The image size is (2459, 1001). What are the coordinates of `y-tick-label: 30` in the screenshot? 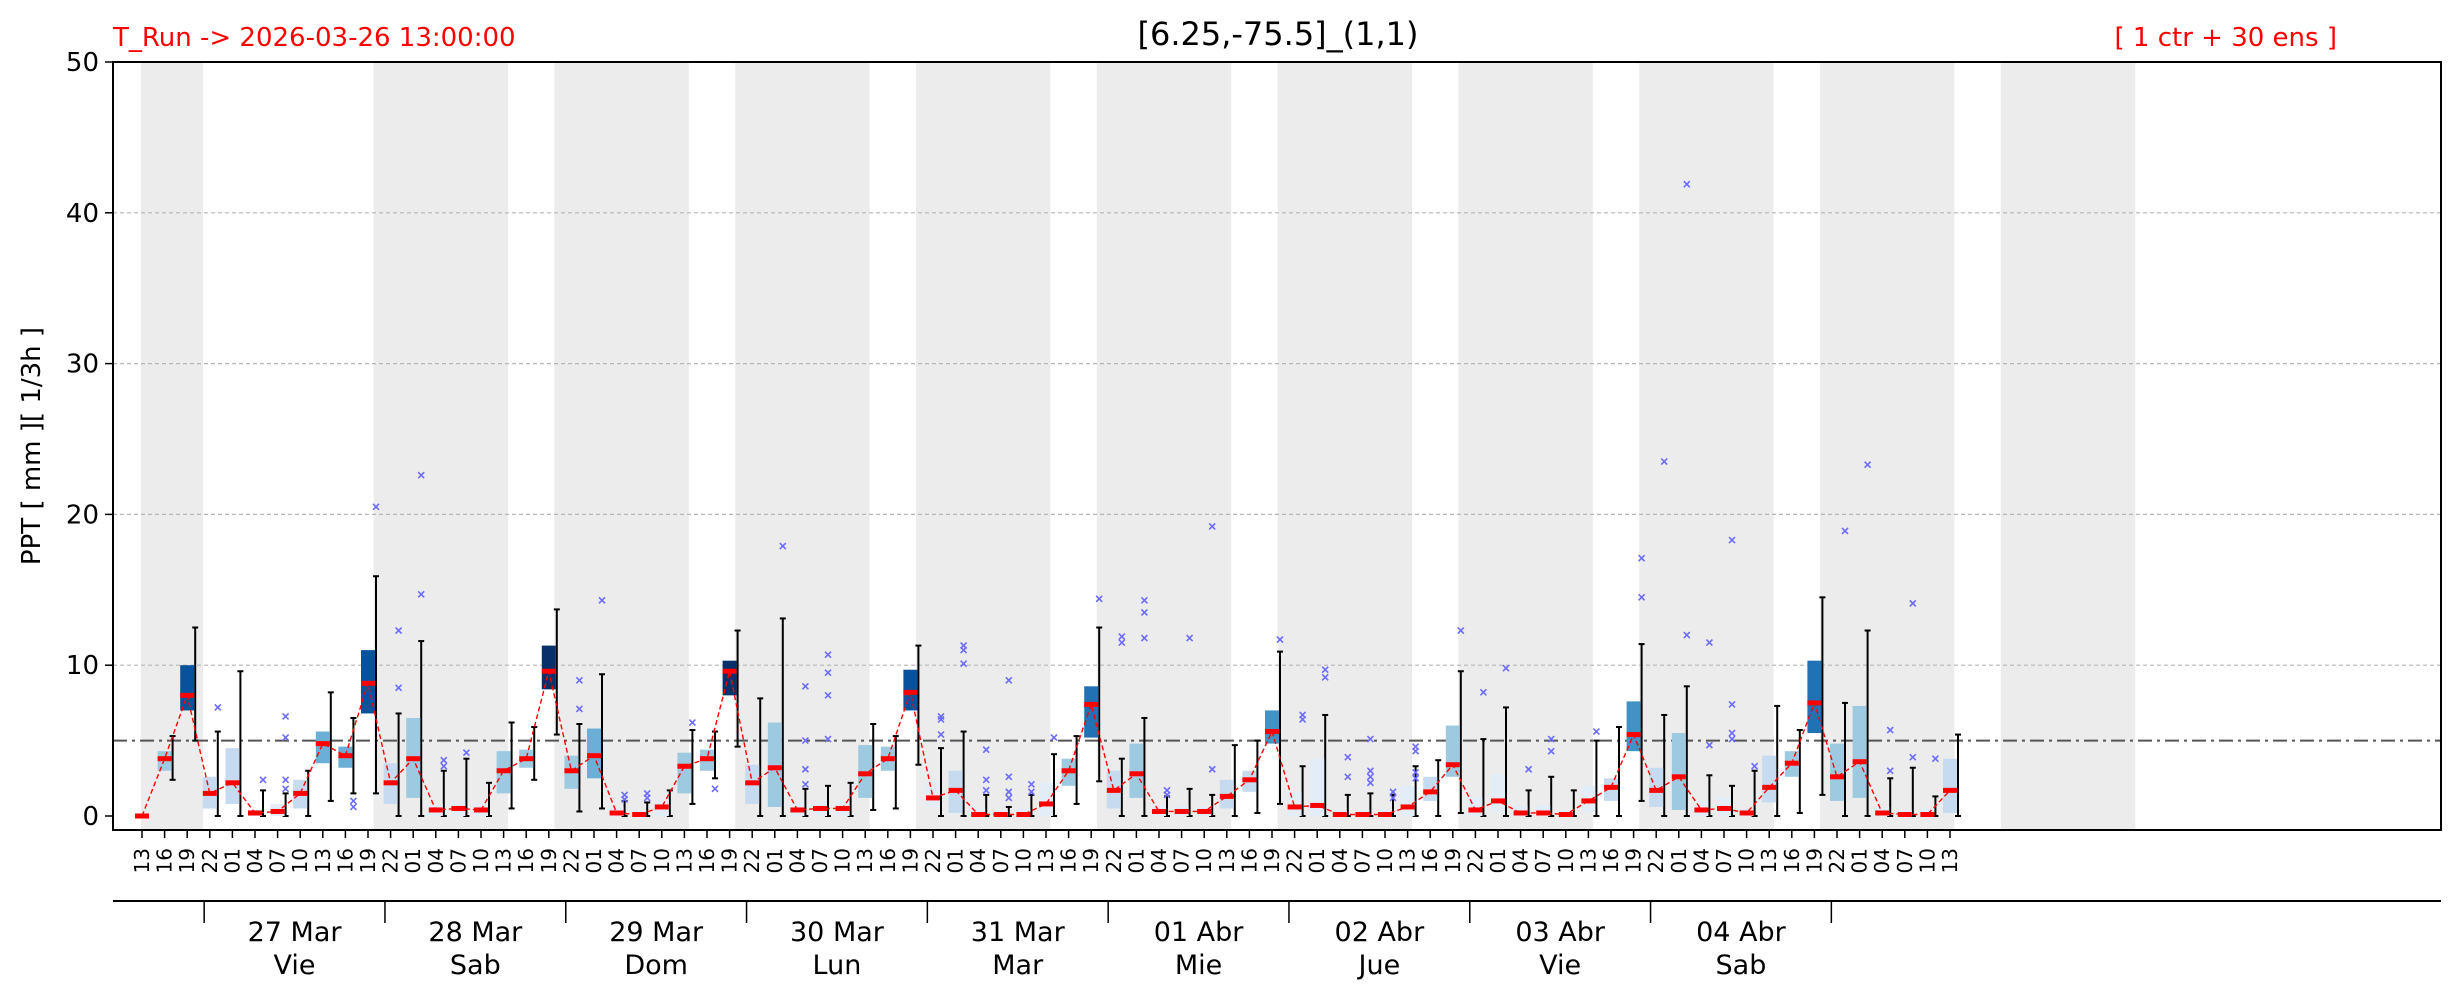 It's located at (82, 365).